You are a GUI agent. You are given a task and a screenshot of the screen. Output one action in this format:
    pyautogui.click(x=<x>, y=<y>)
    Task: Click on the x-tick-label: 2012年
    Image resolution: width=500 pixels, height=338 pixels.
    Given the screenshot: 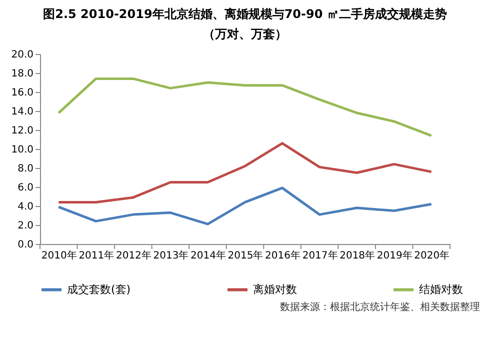 What is the action you would take?
    pyautogui.click(x=134, y=256)
    